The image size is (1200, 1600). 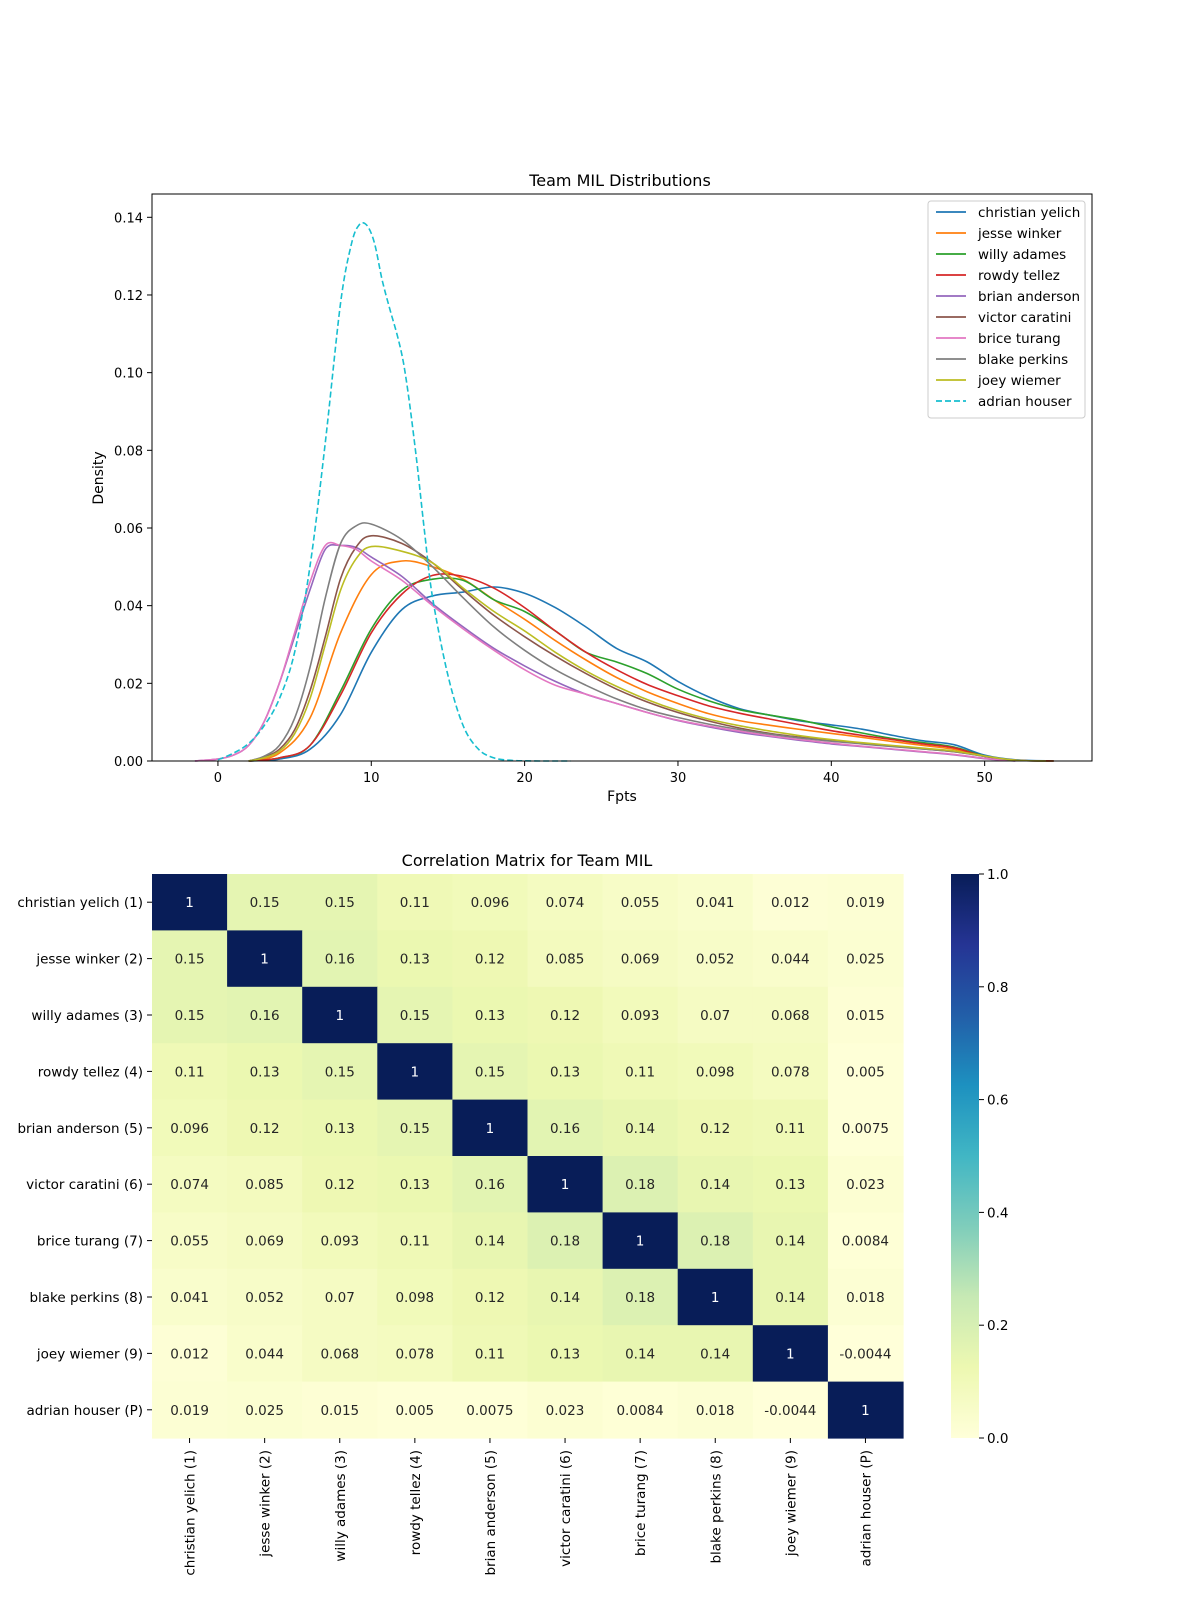 I want to click on heatmap-cell-value: 0.078, so click(x=790, y=1072).